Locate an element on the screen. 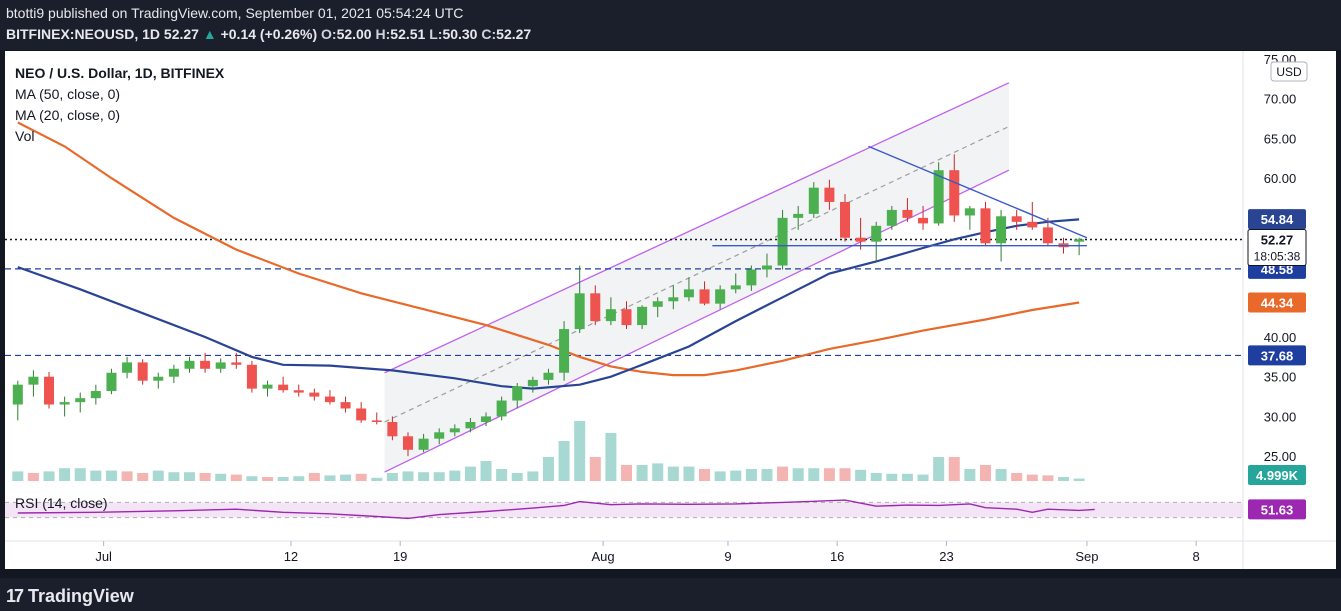  rsi-pane is located at coordinates (624, 509).